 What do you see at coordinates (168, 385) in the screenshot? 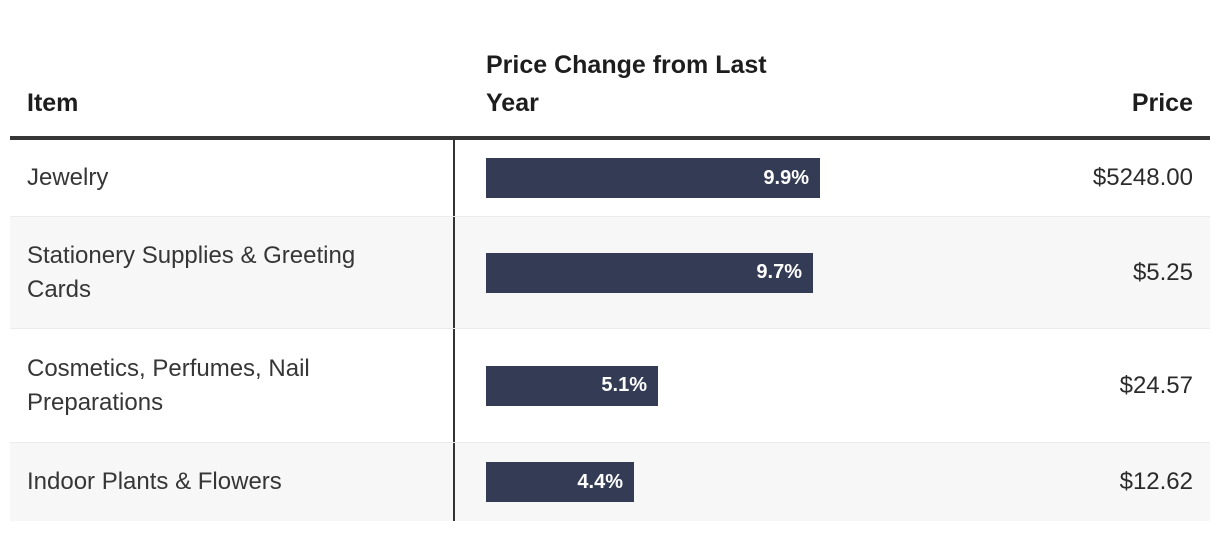
I see `item-cell: Cosmetics, Perfumes, Nail Preparations` at bounding box center [168, 385].